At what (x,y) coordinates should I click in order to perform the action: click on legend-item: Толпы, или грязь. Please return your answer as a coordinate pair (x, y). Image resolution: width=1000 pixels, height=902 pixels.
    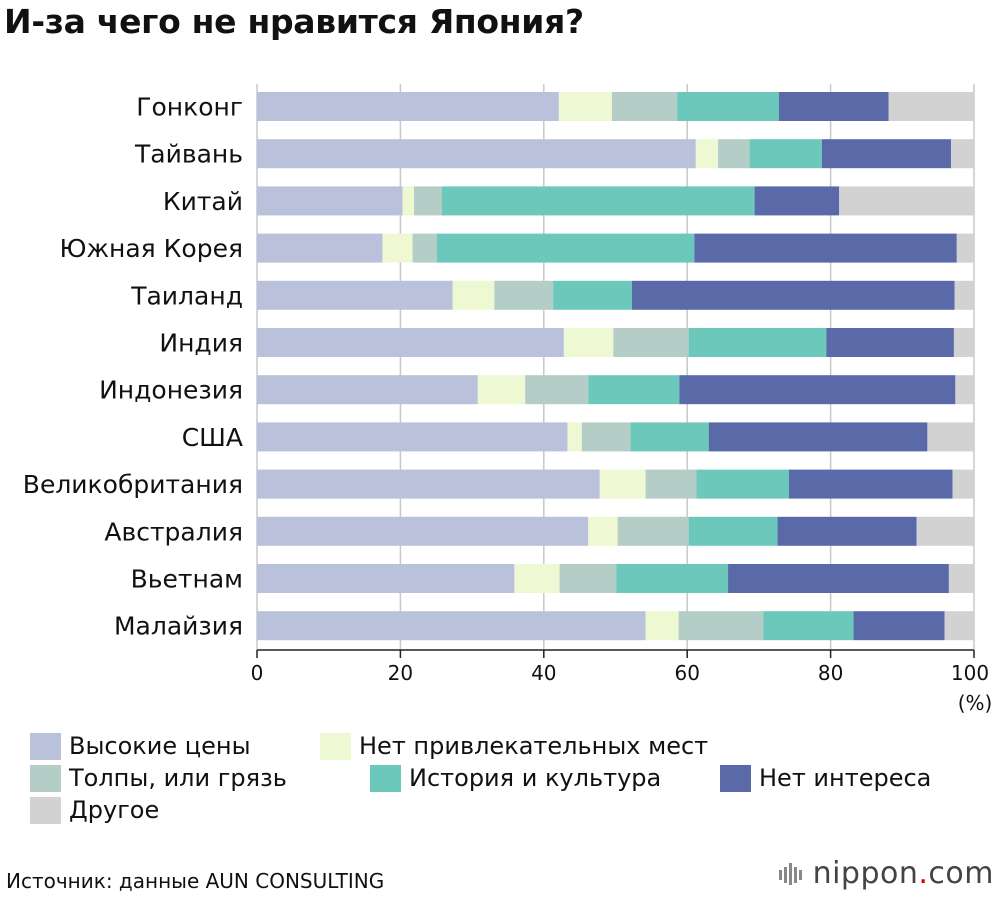
    Looking at the image, I should click on (158, 778).